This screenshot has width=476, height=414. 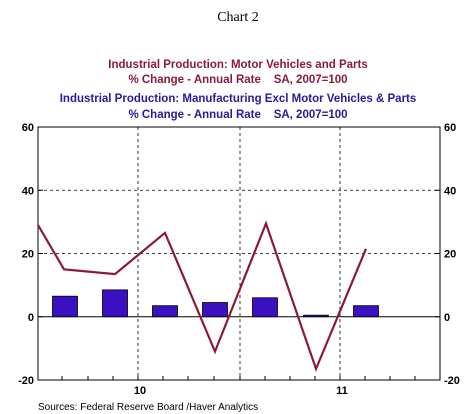 I want to click on chart-title: Chart 2, so click(x=238, y=17).